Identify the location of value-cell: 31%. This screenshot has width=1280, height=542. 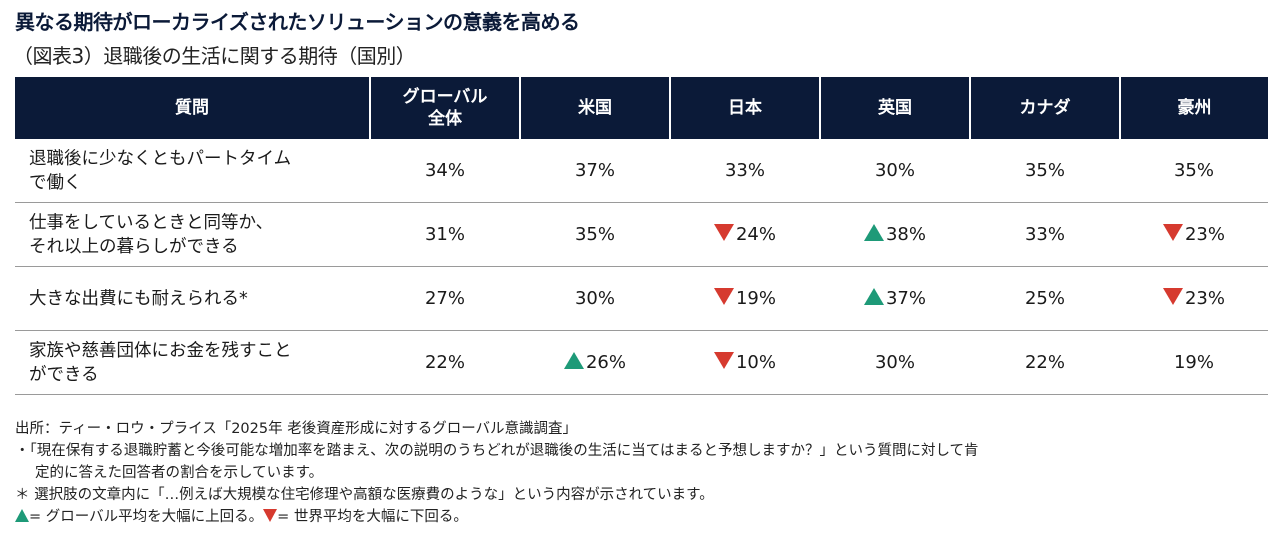
(445, 234).